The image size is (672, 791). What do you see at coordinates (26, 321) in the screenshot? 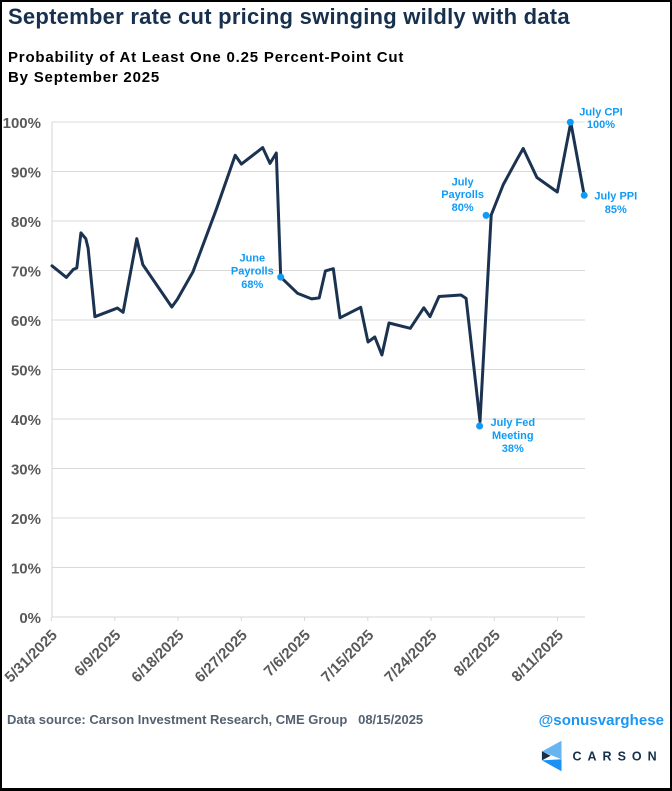
I see `svg-text: 60%` at bounding box center [26, 321].